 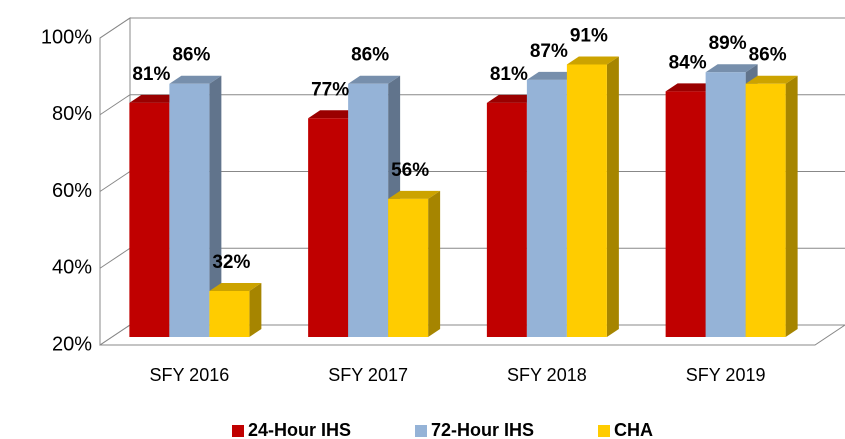 I want to click on legend-label: CHA, so click(x=633, y=429).